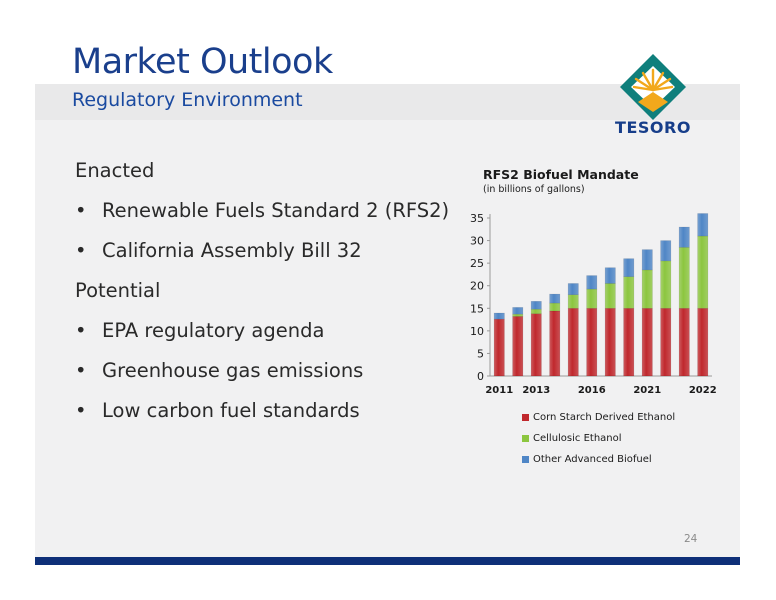 This screenshot has width=776, height=600. Describe the element at coordinates (187, 100) in the screenshot. I see `page-subtitle: Regulatory Environment` at that location.